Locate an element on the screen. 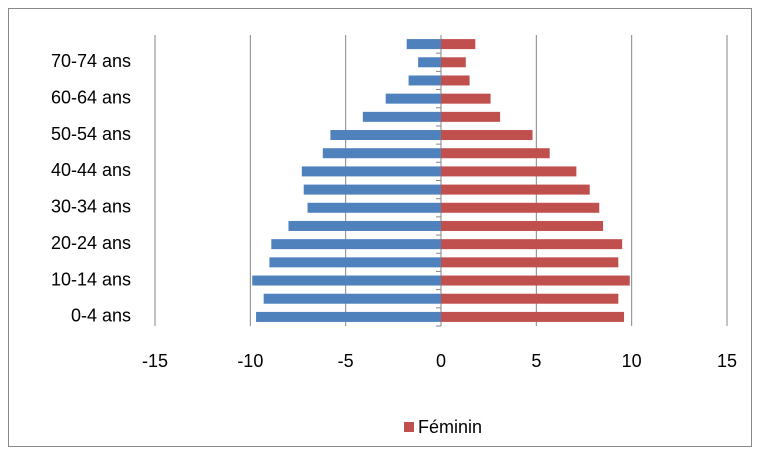 The height and width of the screenshot is (460, 760). y-tick-label: 30-34 ans is located at coordinates (91, 207).